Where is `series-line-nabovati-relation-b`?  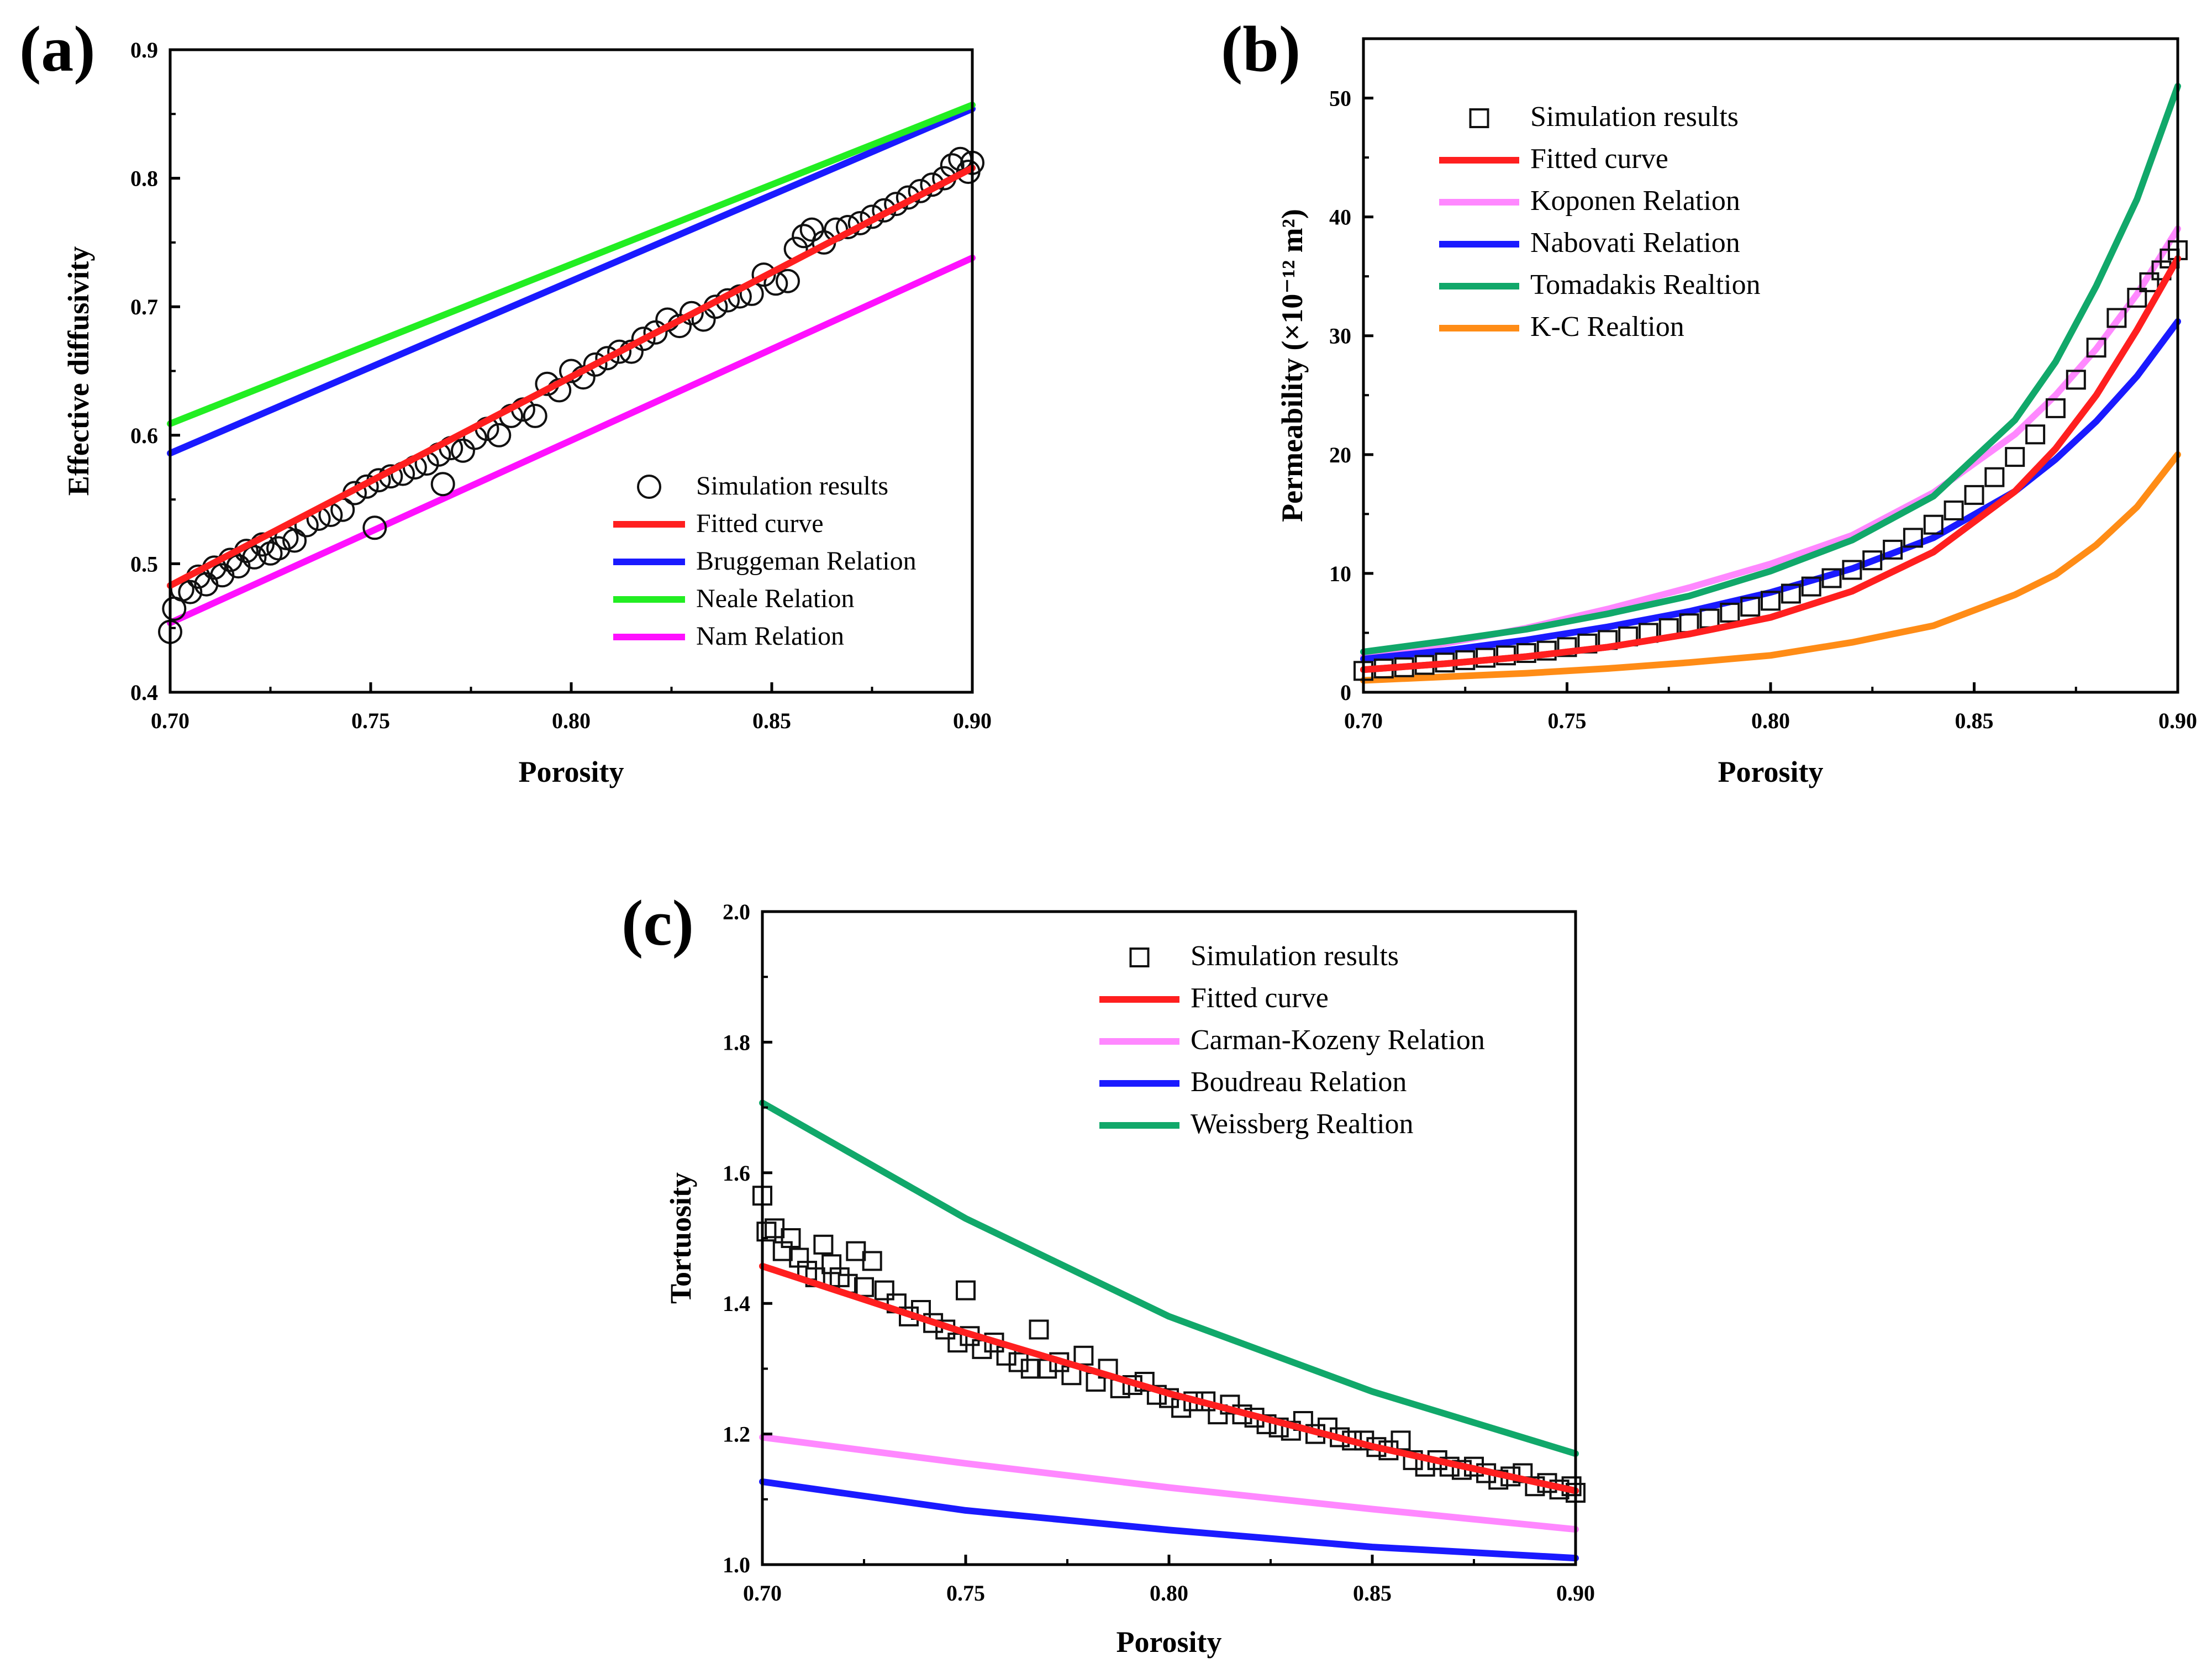
series-line-nabovati-relation-b is located at coordinates (1770, 490).